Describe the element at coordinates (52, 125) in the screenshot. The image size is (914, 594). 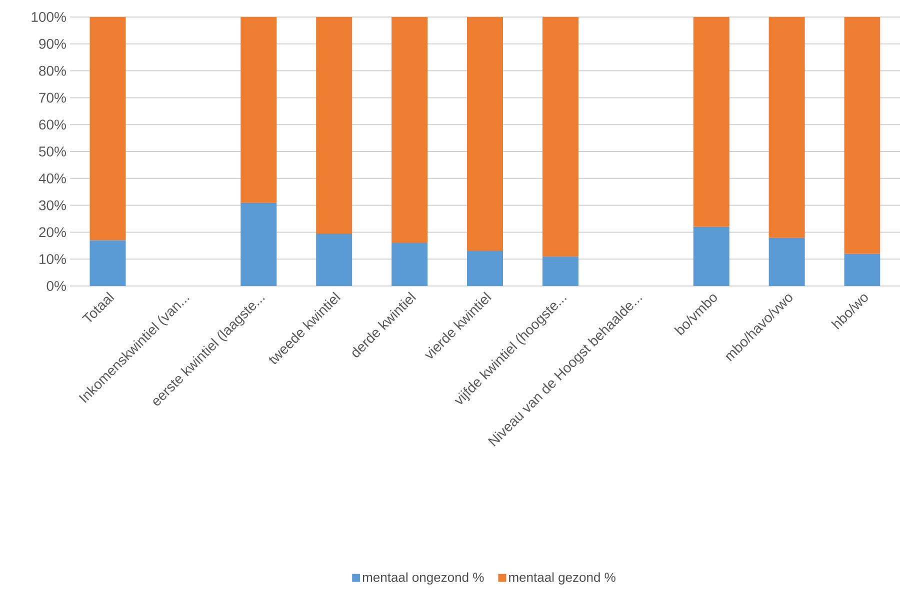
I see `y-tick-label: 60%` at that location.